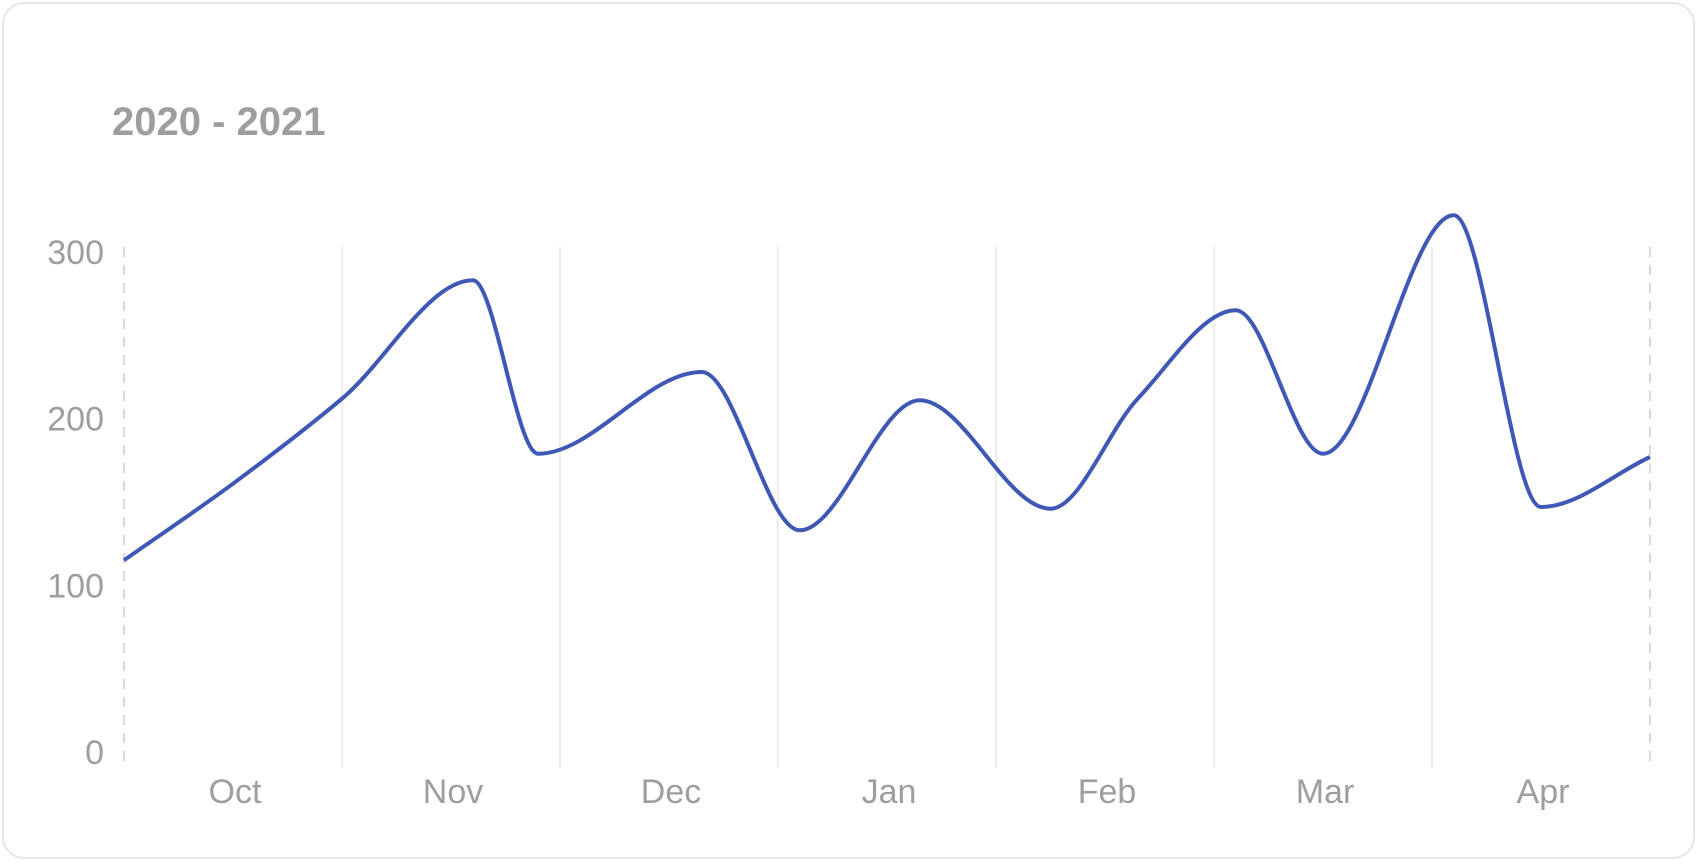 This screenshot has width=1701, height=864. I want to click on x-tick-label: Apr, so click(1543, 792).